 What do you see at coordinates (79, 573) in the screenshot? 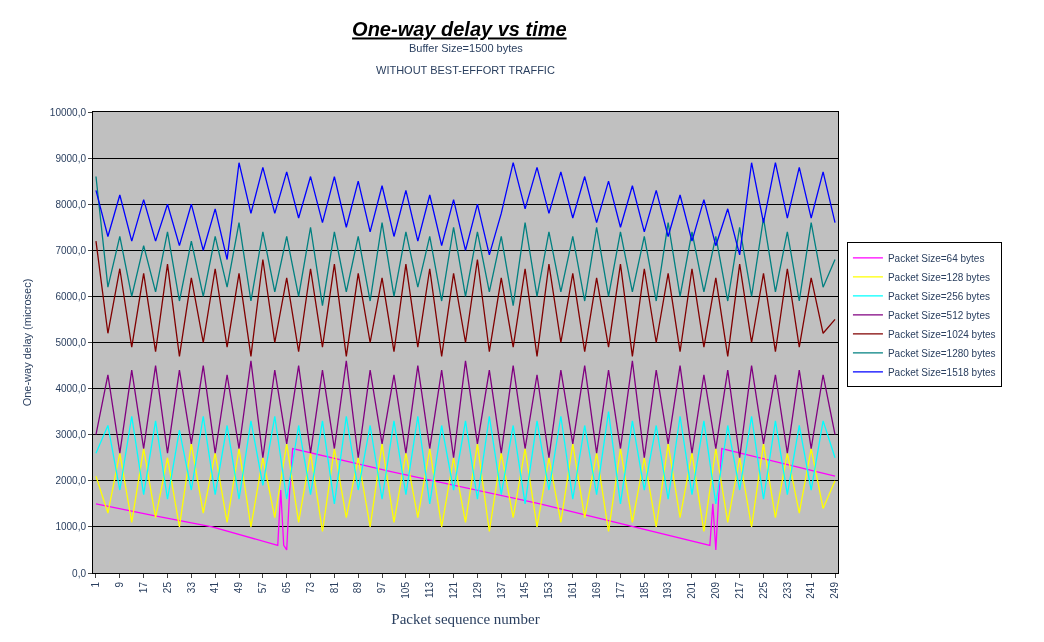
I see `y-tick-label: 0,0` at bounding box center [79, 573].